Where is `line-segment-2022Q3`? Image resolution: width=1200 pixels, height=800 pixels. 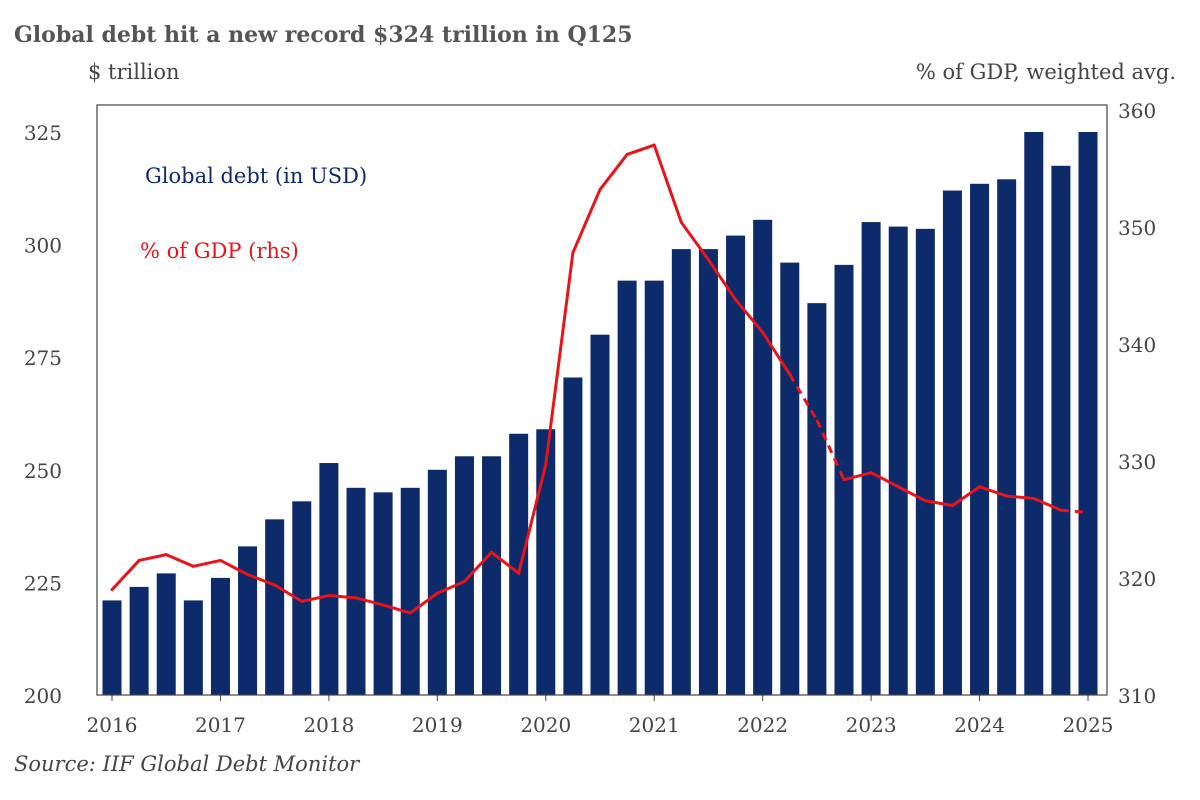
line-segment-2022Q3 is located at coordinates (830, 450).